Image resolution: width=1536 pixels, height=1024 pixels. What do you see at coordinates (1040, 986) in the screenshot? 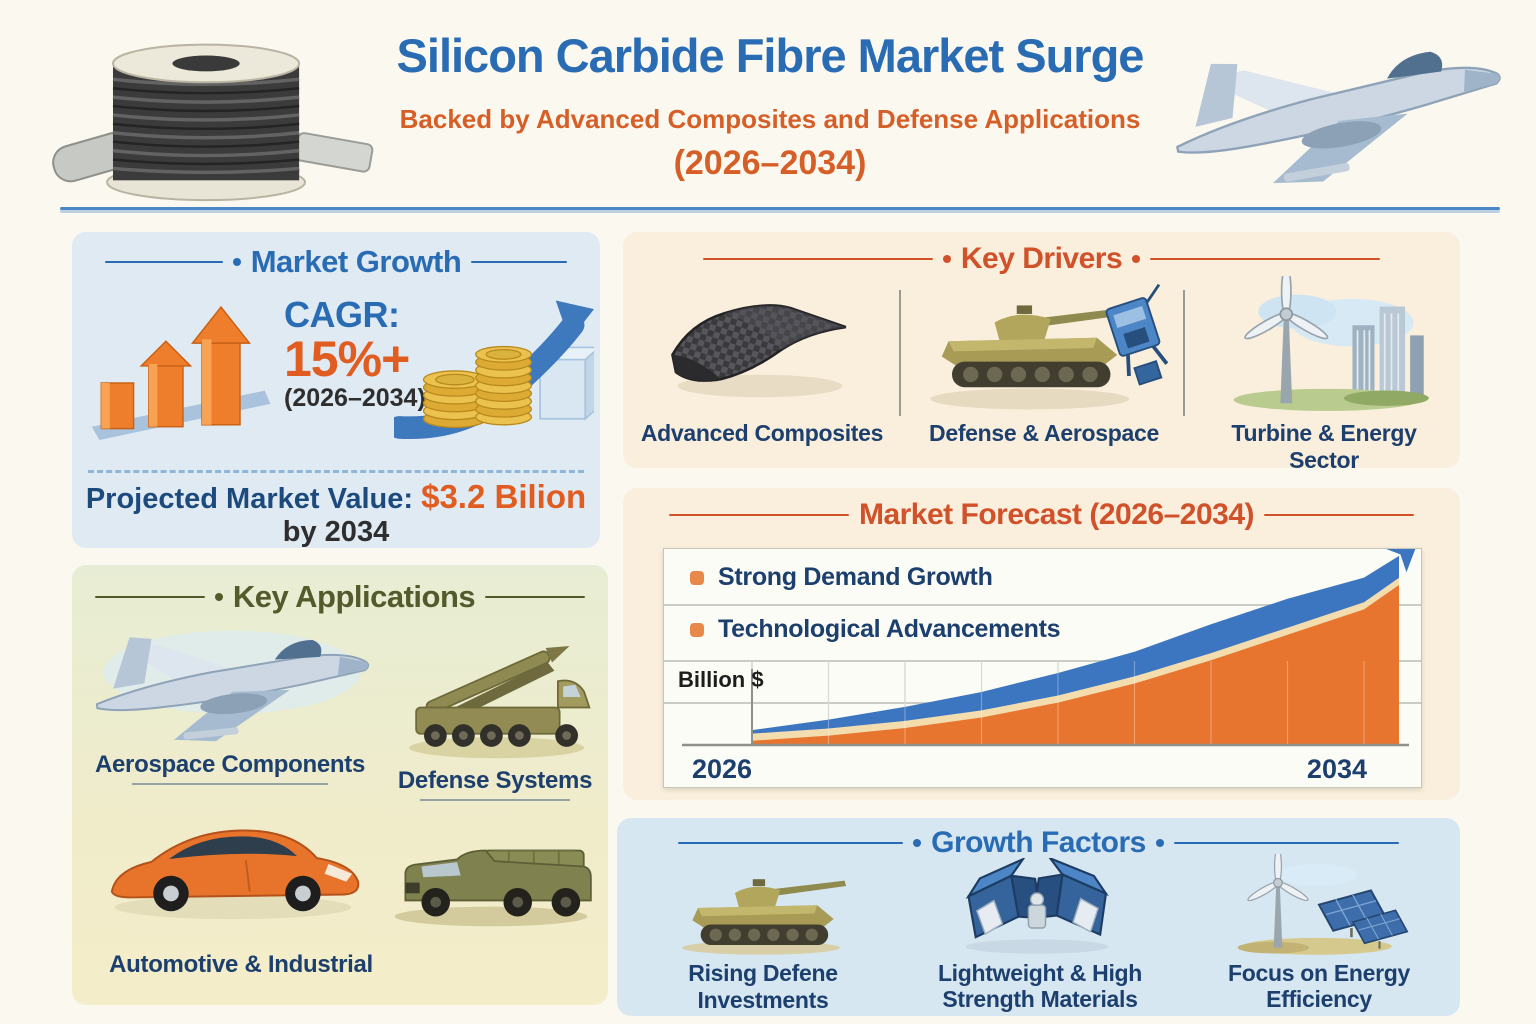
I see `factor-label-lightweight-materials: Lightweight & High Strength Materials` at bounding box center [1040, 986].